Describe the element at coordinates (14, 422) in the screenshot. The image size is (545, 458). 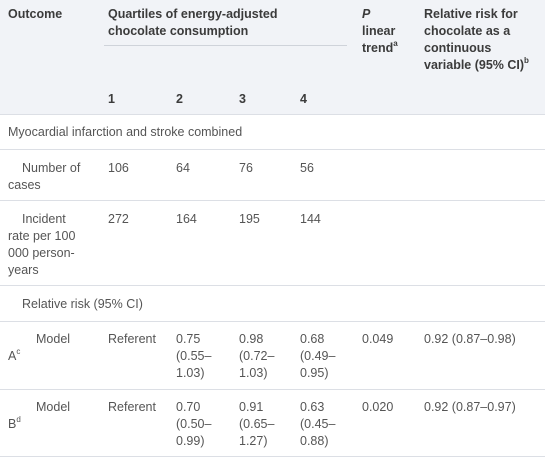
I see `model-b-letter: Bd` at that location.